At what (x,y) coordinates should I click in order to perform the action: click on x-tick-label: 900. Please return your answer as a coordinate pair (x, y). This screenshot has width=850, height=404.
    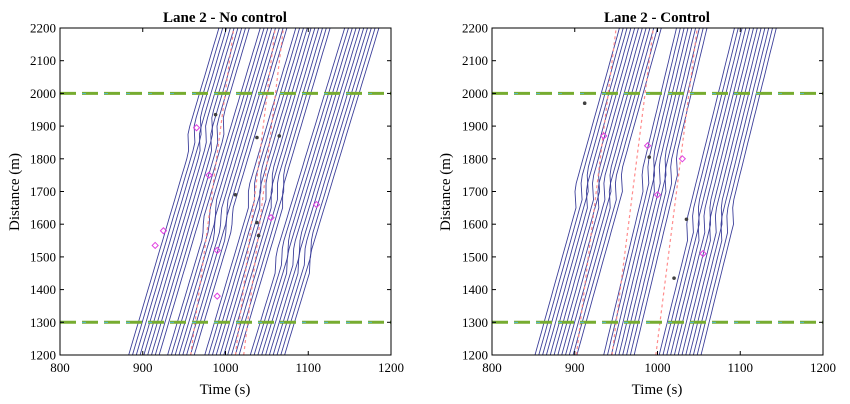
    Looking at the image, I should click on (143, 367).